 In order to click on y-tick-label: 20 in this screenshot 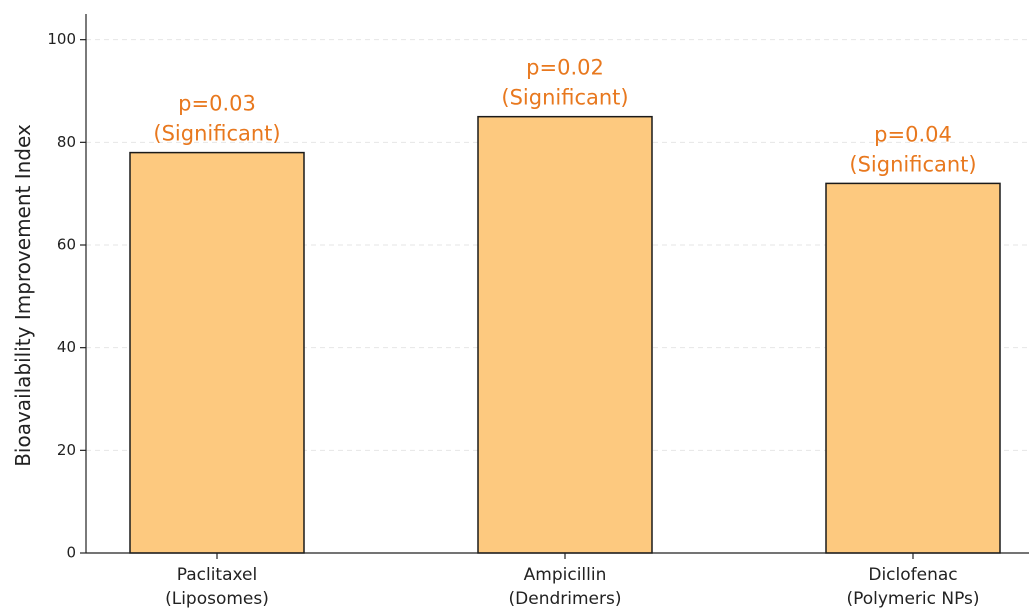, I will do `click(66, 450)`.